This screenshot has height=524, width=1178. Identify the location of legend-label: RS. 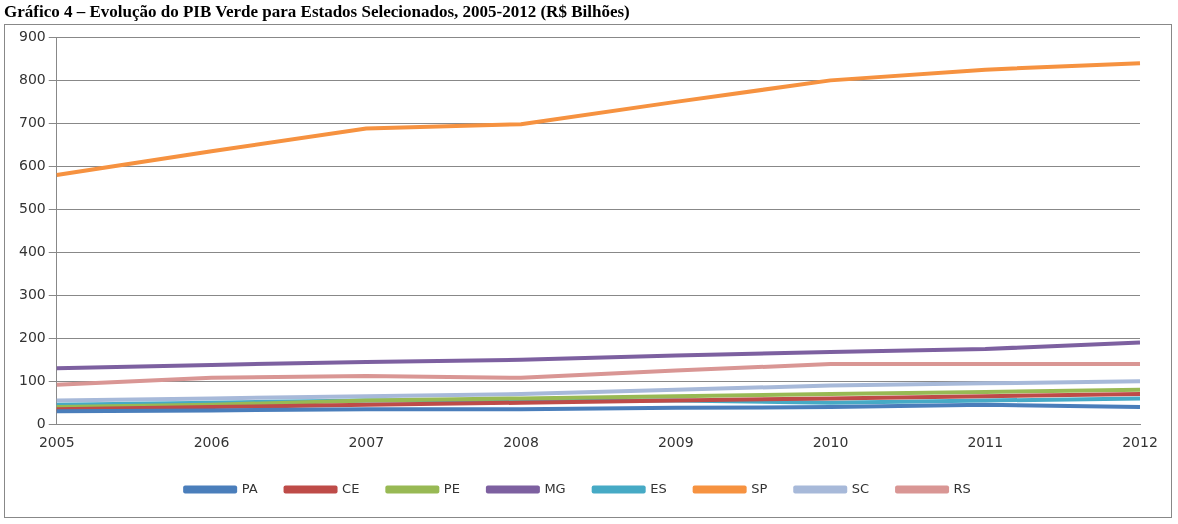
(962, 488).